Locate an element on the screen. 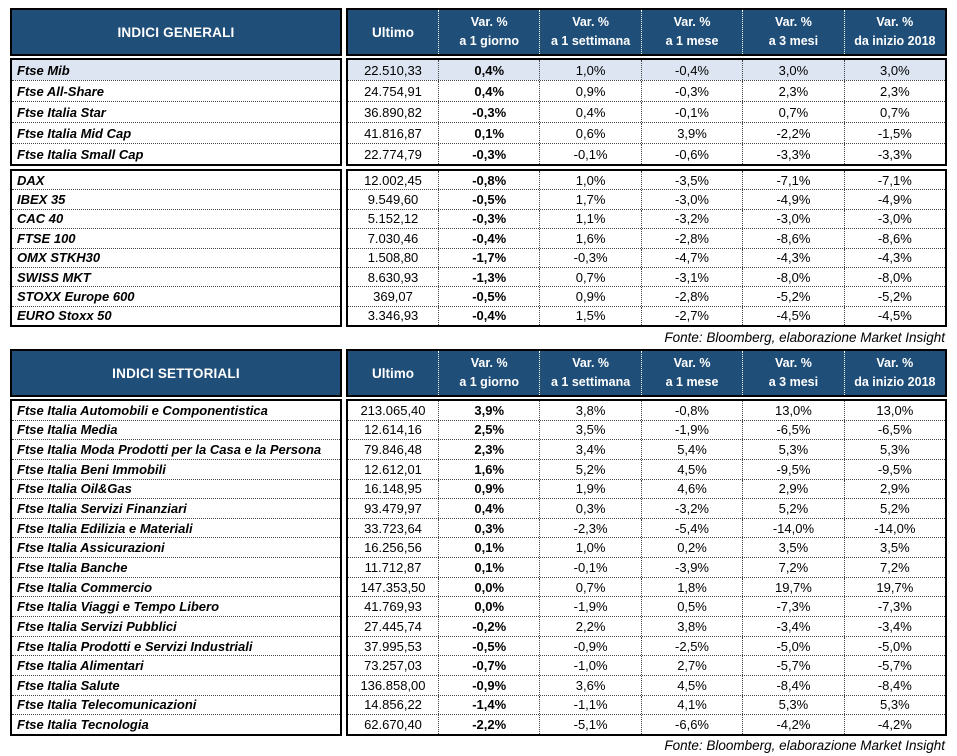 The image size is (957, 756). var-1day-value: -0,7% is located at coordinates (488, 665).